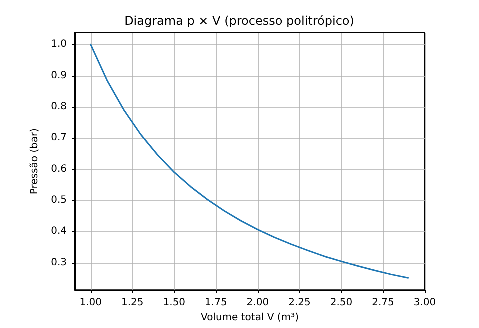 The image size is (479, 328). What do you see at coordinates (299, 303) in the screenshot?
I see `x-tick-label: 2.25` at bounding box center [299, 303].